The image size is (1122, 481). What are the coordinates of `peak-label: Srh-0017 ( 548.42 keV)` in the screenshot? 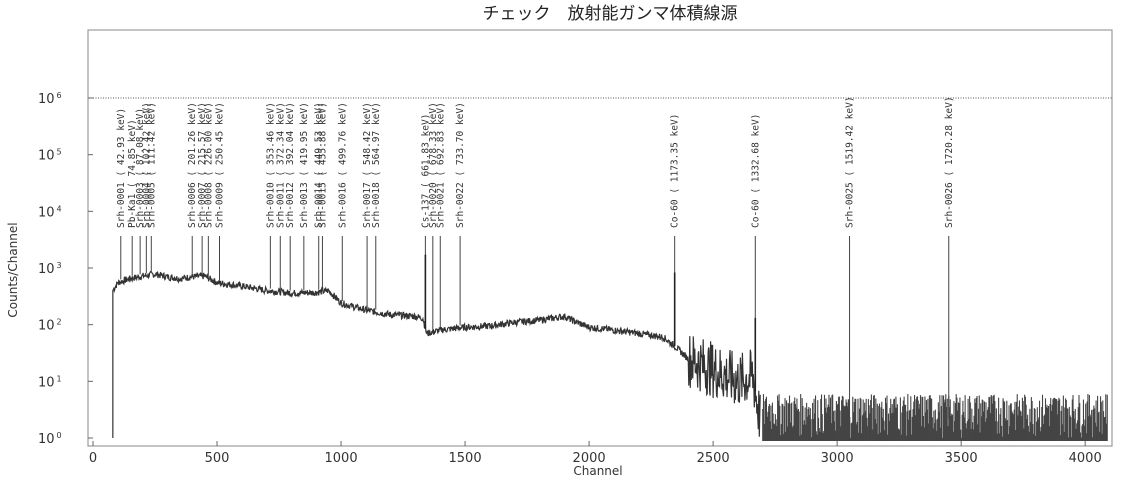 It's located at (367, 165).